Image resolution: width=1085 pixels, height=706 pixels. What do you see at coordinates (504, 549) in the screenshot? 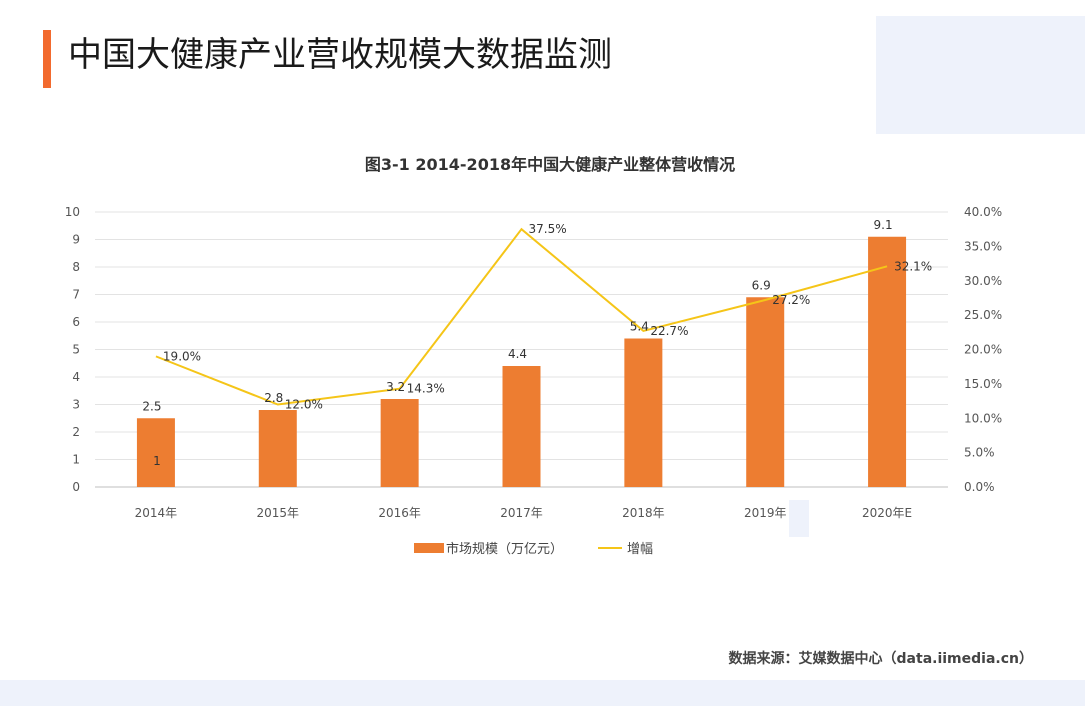
I see `legend-label-bar: 市场规模（万亿元）` at bounding box center [504, 549].